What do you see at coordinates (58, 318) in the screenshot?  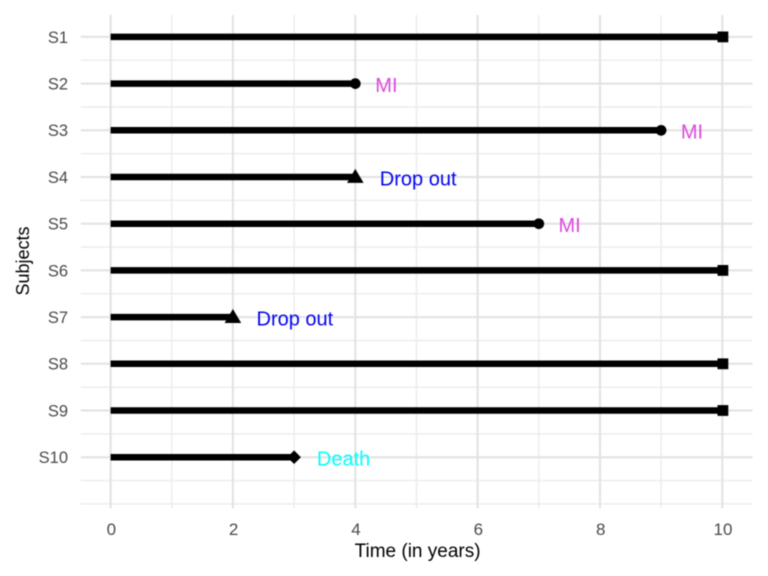 I see `svg-text: S7` at bounding box center [58, 318].